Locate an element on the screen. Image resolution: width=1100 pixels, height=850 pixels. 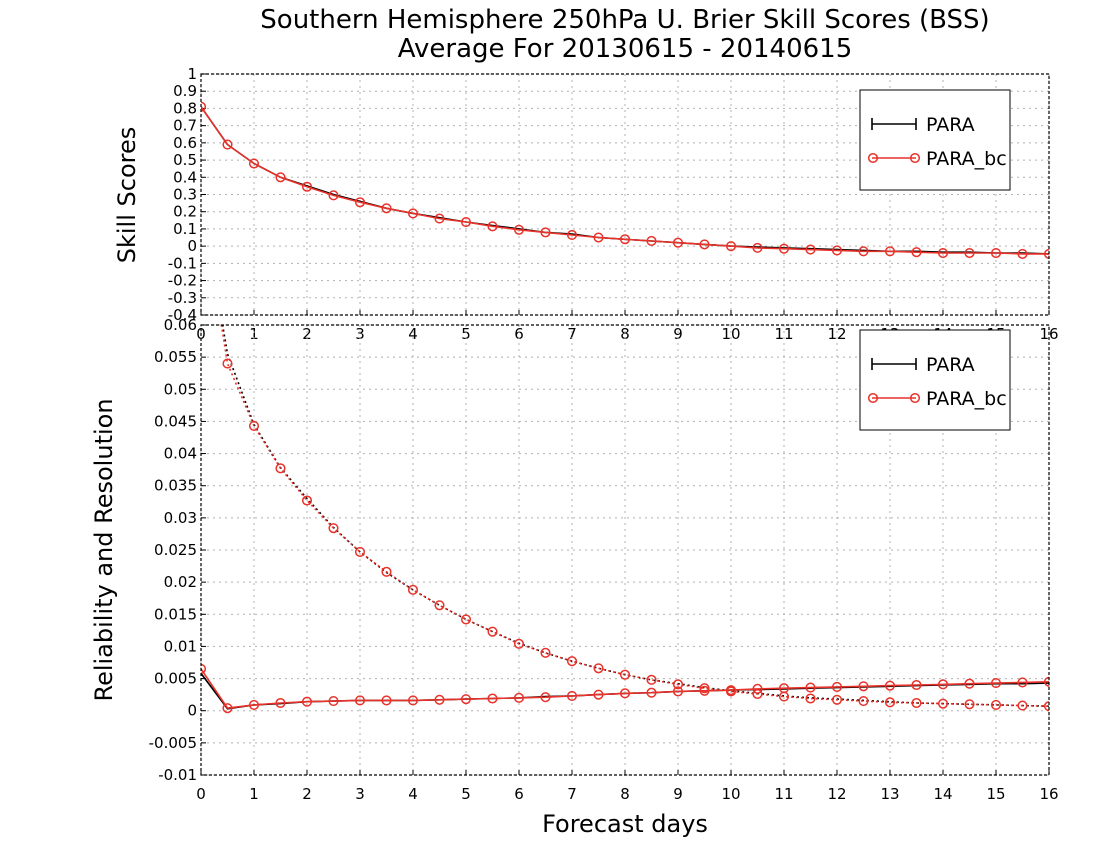
series-para-bc-line is located at coordinates (625, 180).